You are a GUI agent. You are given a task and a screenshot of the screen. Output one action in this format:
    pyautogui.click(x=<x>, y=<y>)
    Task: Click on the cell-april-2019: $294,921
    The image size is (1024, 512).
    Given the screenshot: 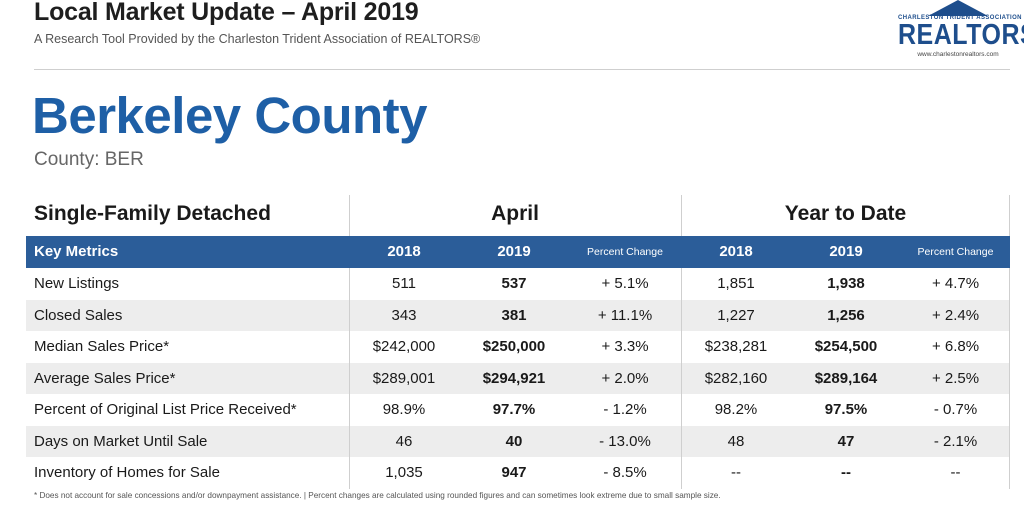 What is the action you would take?
    pyautogui.click(x=514, y=378)
    